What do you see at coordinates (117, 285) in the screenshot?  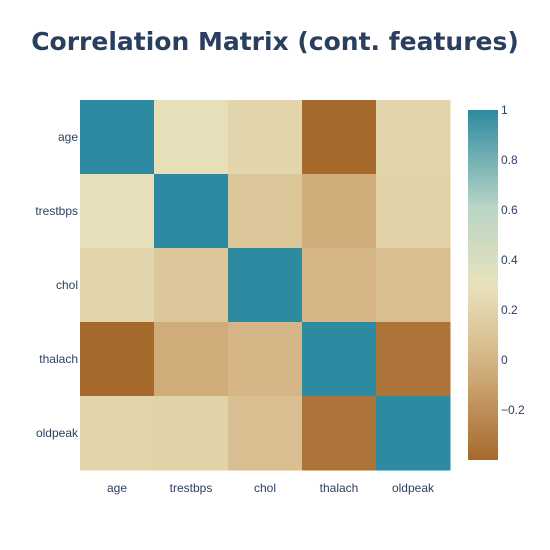 I see `heatmap-cell-chol-age` at bounding box center [117, 285].